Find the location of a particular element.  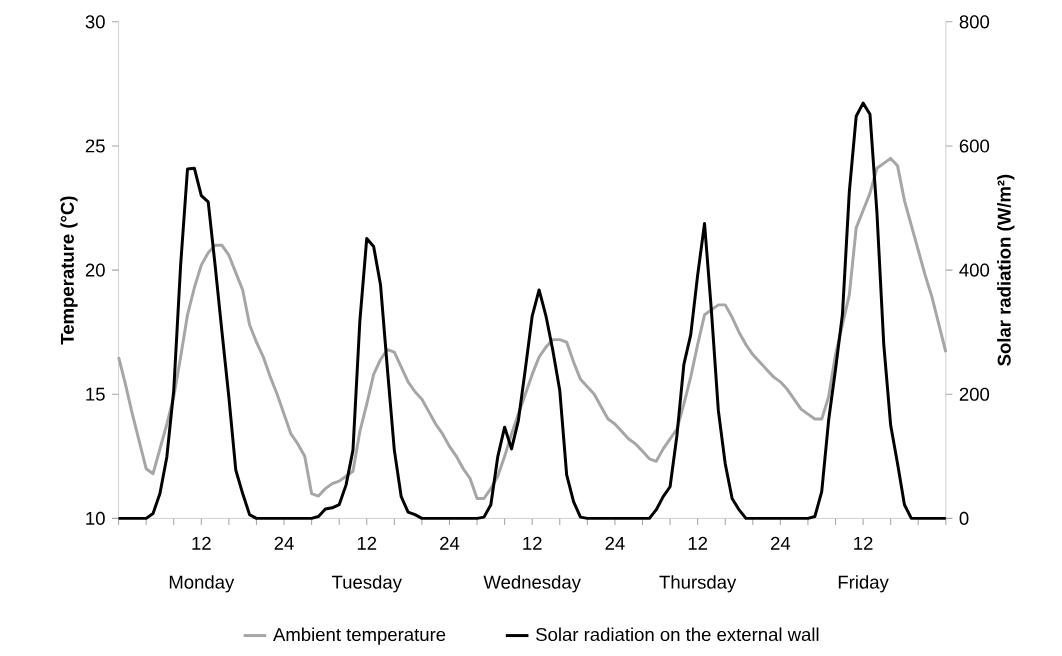

y2-axis-title: Solar radiation (W/m²) is located at coordinates (1006, 270).